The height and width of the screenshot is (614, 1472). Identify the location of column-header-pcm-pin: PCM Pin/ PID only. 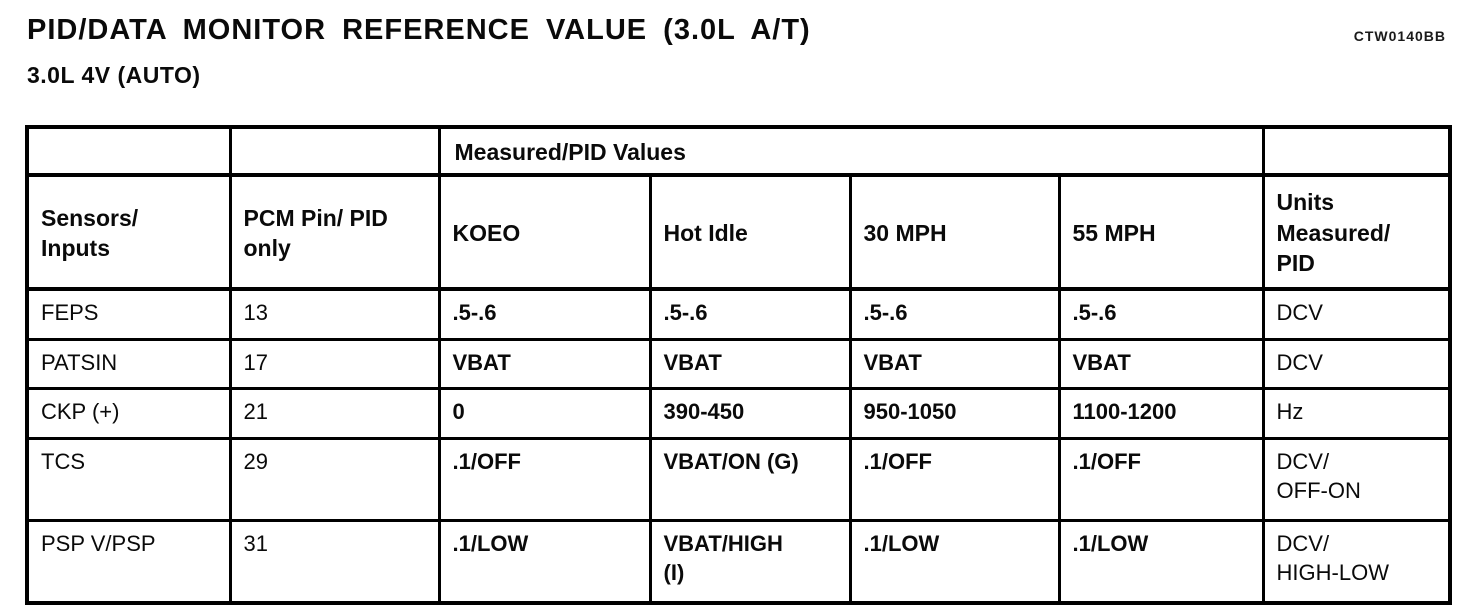
(334, 232).